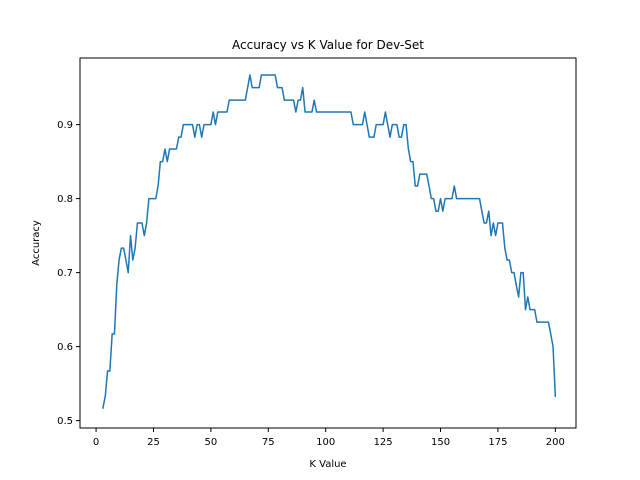 Image resolution: width=640 pixels, height=480 pixels. What do you see at coordinates (328, 45) in the screenshot?
I see `chart-title: Accuracy vs K Value for Dev-Set` at bounding box center [328, 45].